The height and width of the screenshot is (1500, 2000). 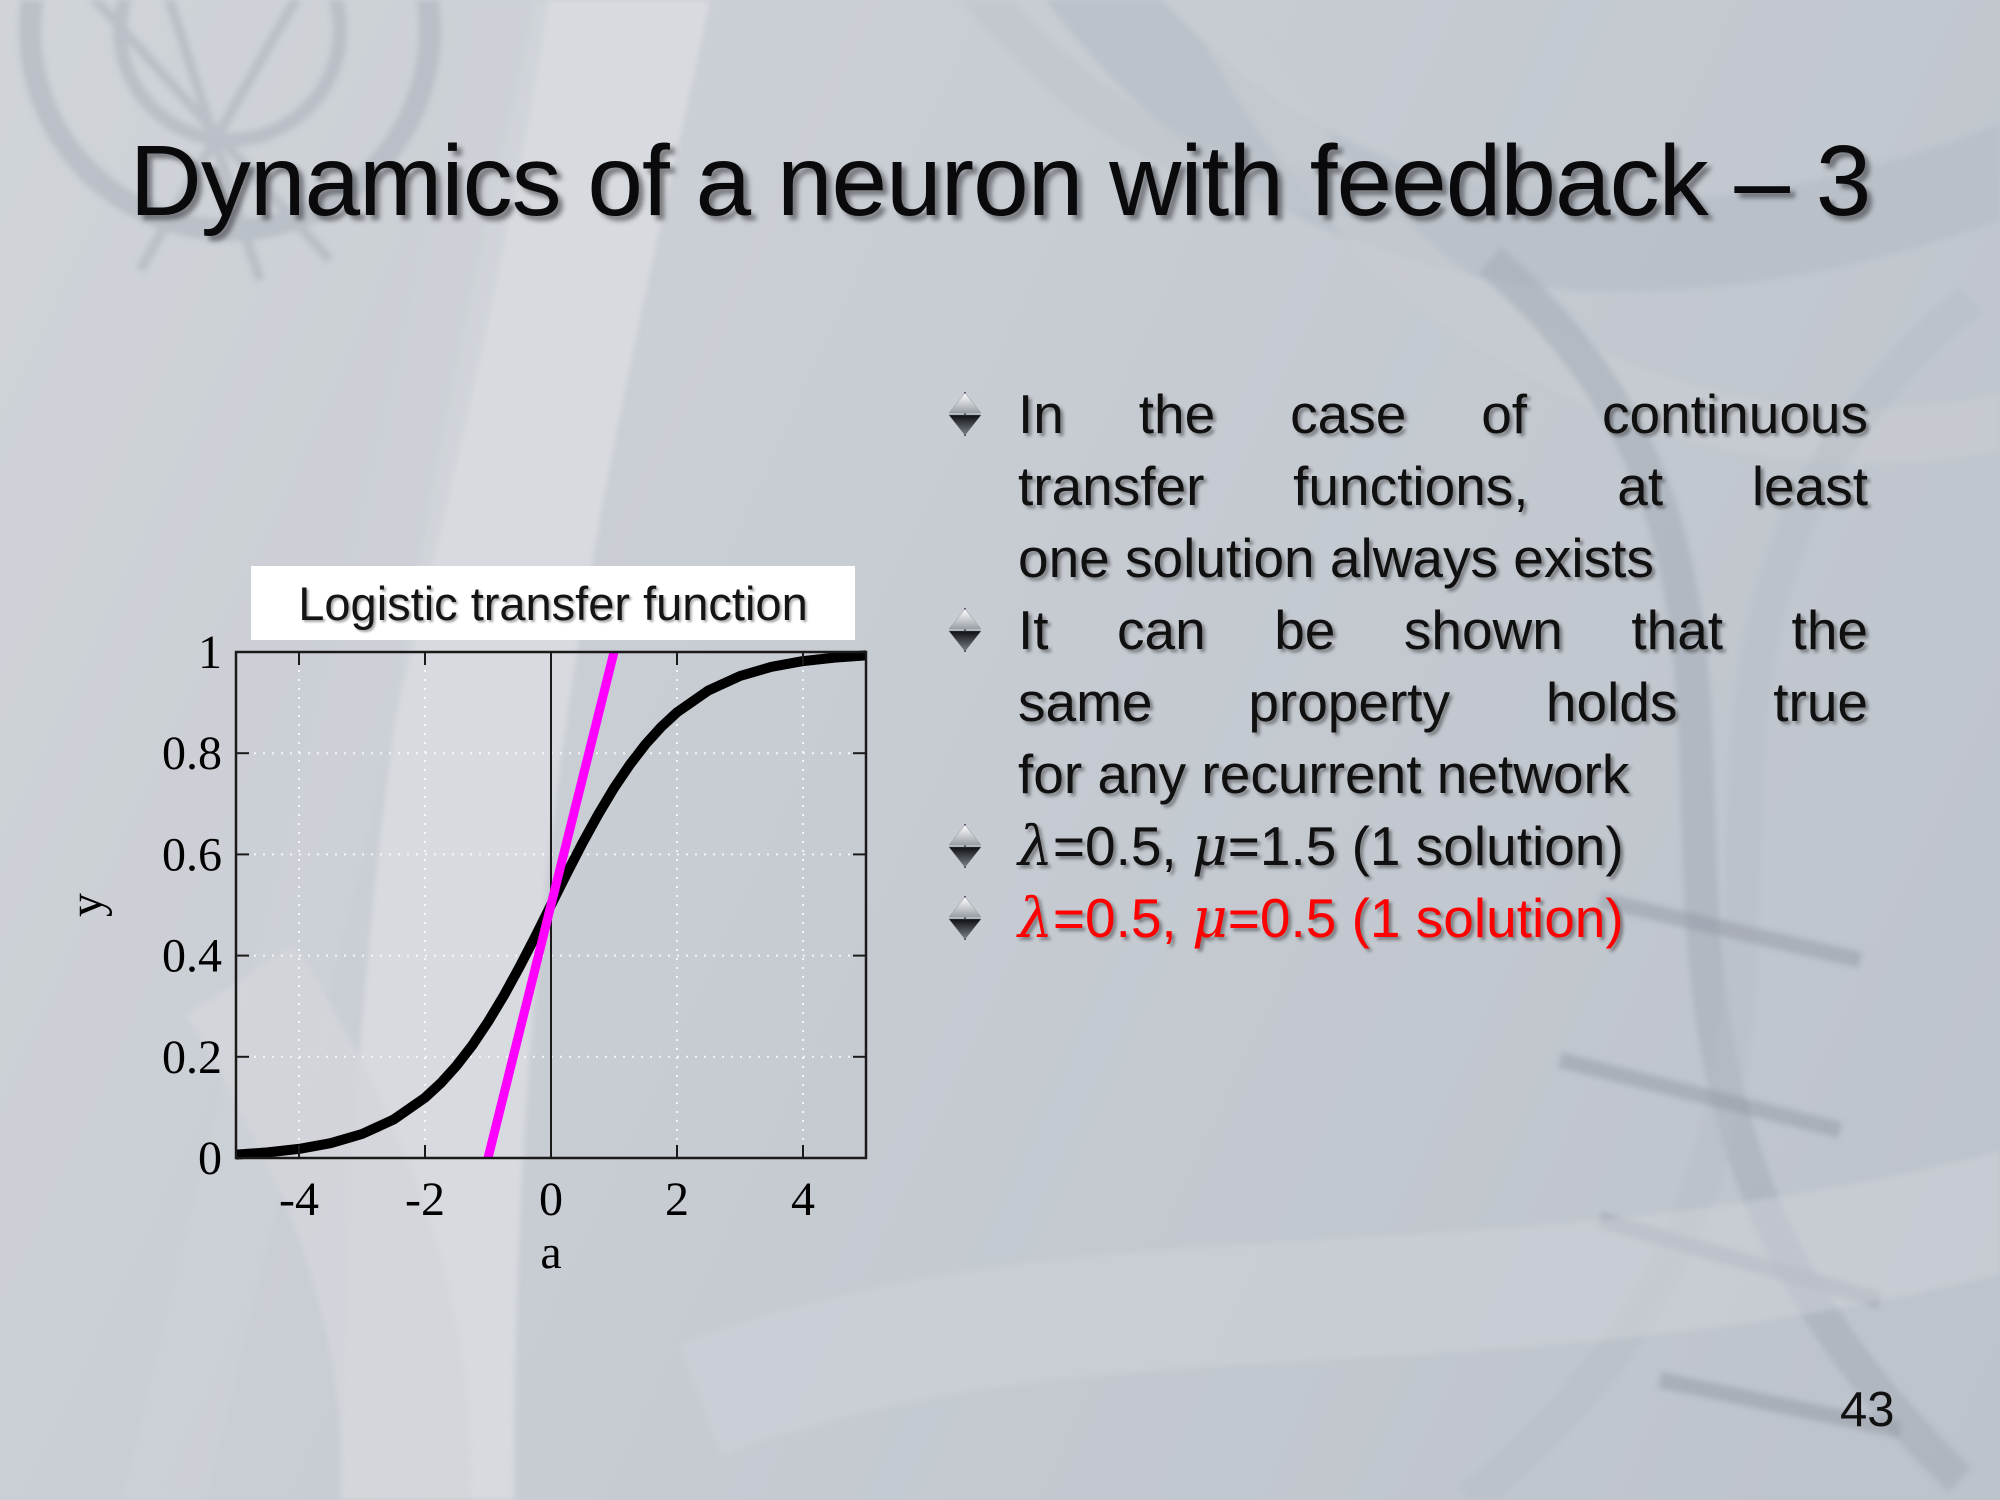 I want to click on bullet-line: λ=0.5, μ=0.5 (1 solution), so click(x=1321, y=918).